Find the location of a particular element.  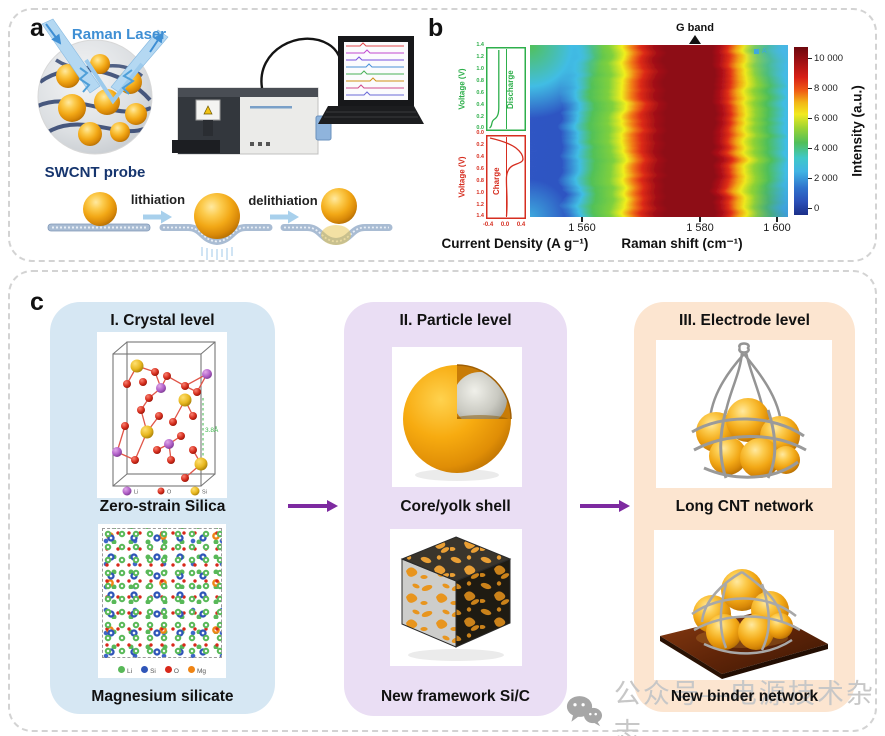

colorbar-tick: 0 is located at coordinates (817, 208).